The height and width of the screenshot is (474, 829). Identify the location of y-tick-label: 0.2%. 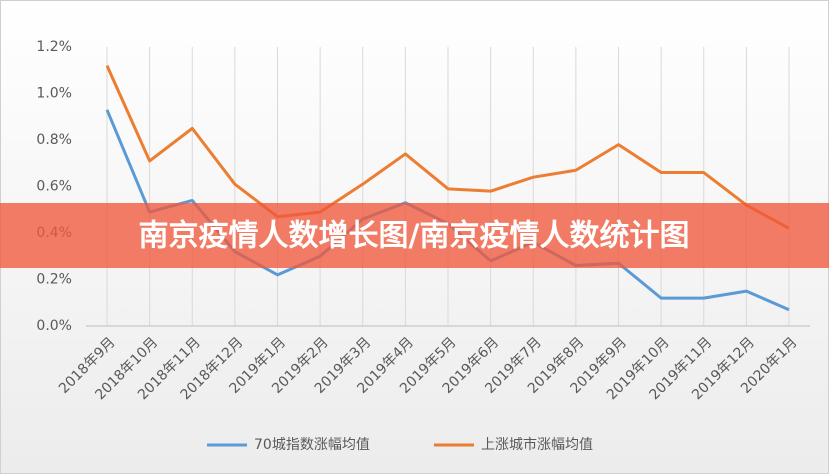
(54, 280).